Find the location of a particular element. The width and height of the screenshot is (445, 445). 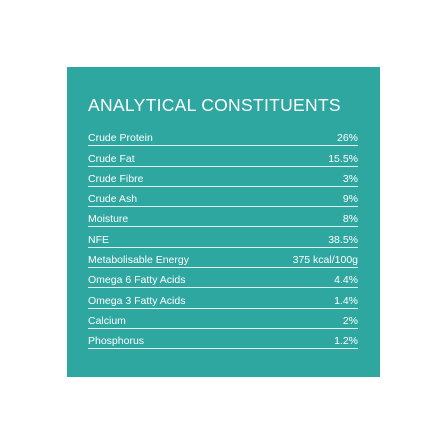

constituent-value: 15.5% is located at coordinates (343, 158).